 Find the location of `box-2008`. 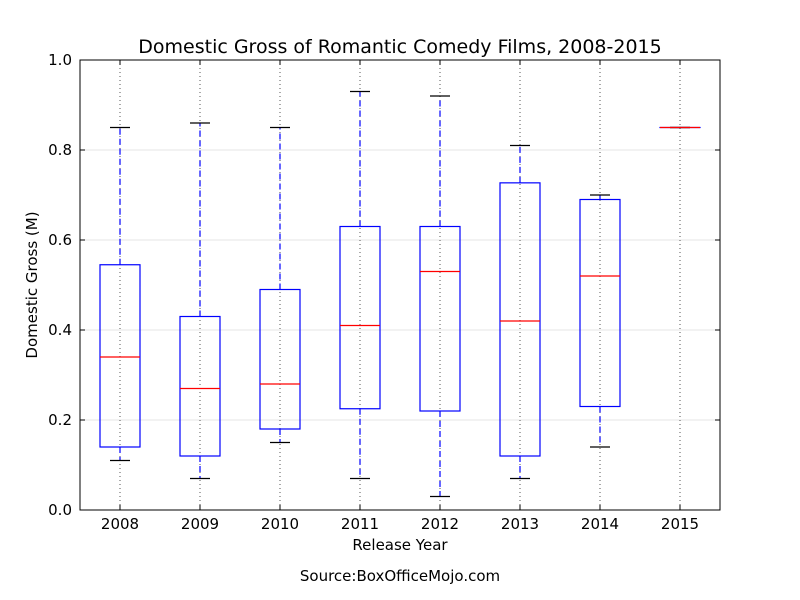

box-2008 is located at coordinates (120, 356).